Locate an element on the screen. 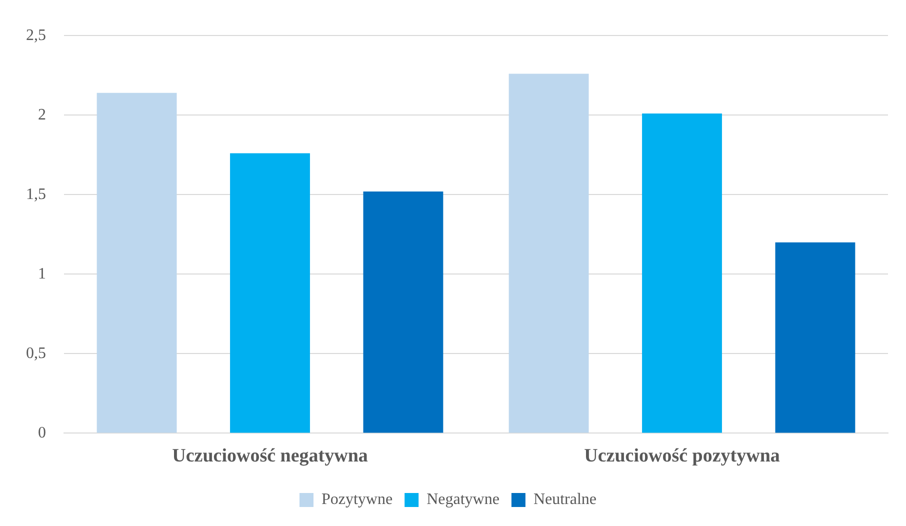 The image size is (906, 526). x-tick-label: Uczuciowość negatywna is located at coordinates (270, 456).